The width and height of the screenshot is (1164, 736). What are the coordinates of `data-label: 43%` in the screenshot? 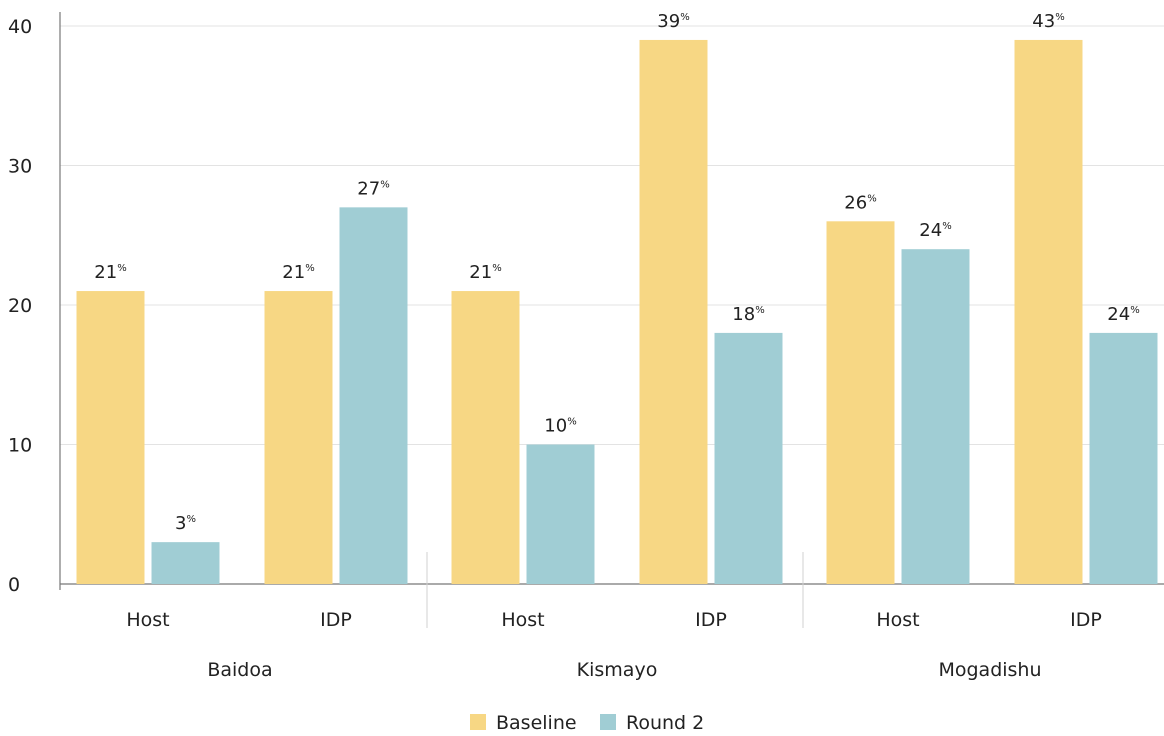 It's located at (1048, 21).